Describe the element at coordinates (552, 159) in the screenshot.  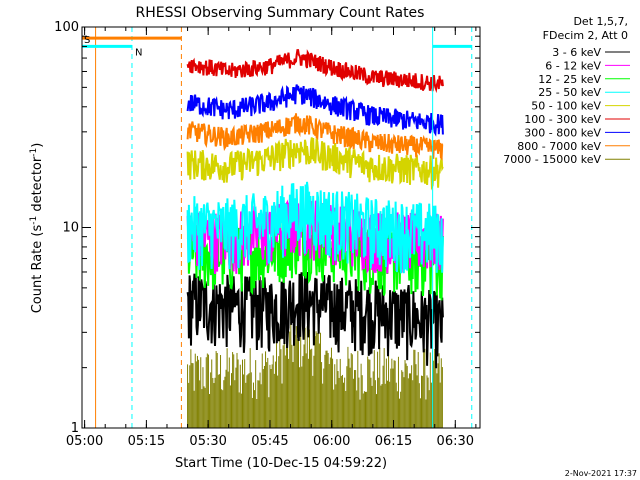
I see `legend-label: 7000 - 15000 keV` at that location.